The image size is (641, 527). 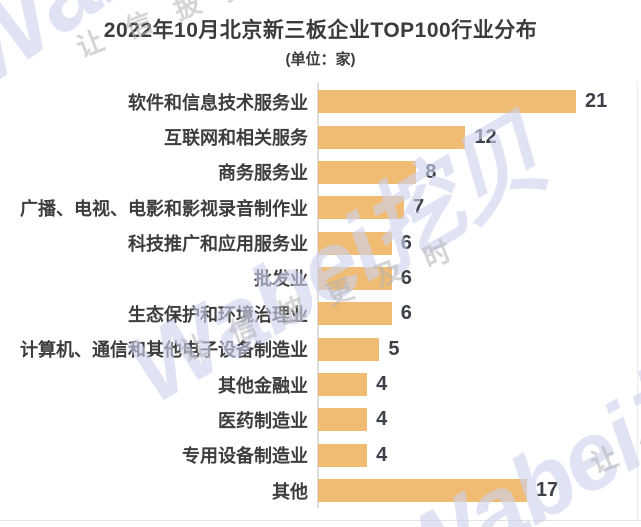 I want to click on value-label: 17, so click(x=547, y=490).